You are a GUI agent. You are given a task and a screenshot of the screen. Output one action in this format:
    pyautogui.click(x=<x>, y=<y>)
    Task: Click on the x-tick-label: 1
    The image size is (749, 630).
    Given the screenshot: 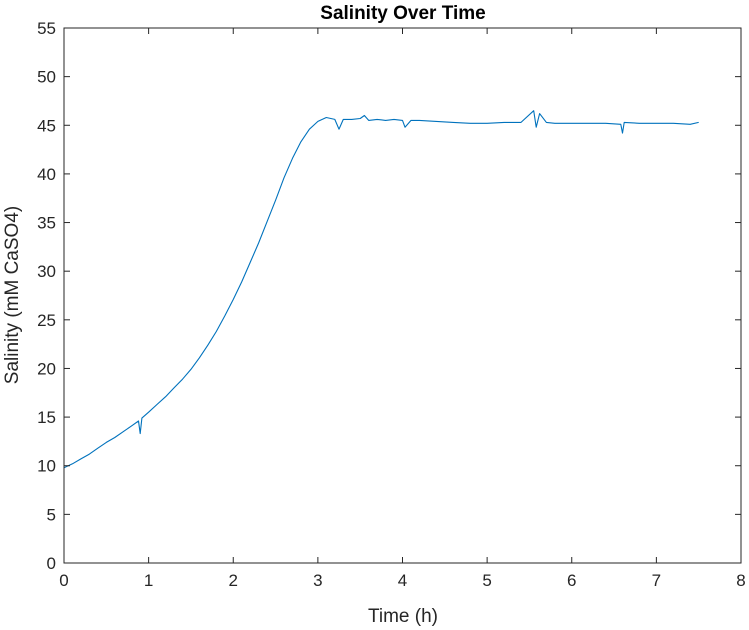 What is the action you would take?
    pyautogui.click(x=148, y=580)
    